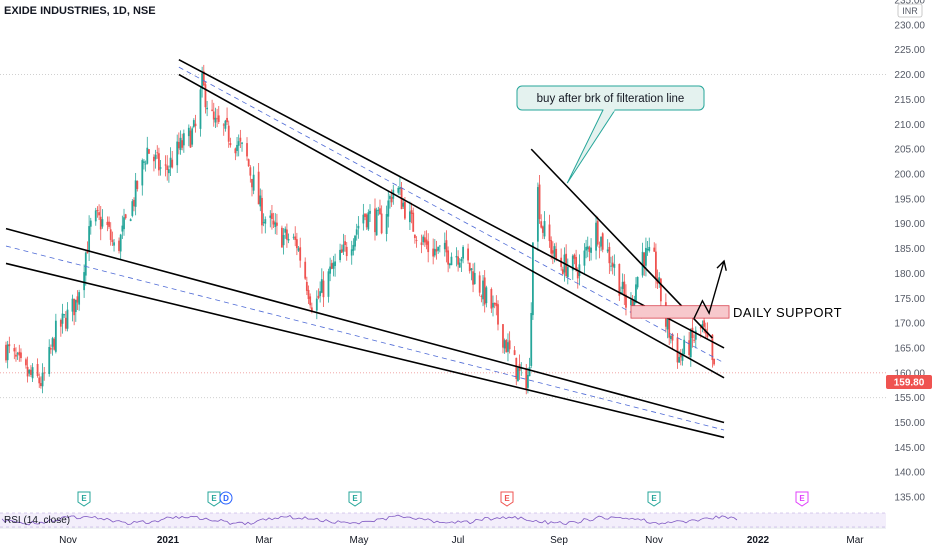  What do you see at coordinates (910, 10) in the screenshot?
I see `currency-badge: INR` at bounding box center [910, 10].